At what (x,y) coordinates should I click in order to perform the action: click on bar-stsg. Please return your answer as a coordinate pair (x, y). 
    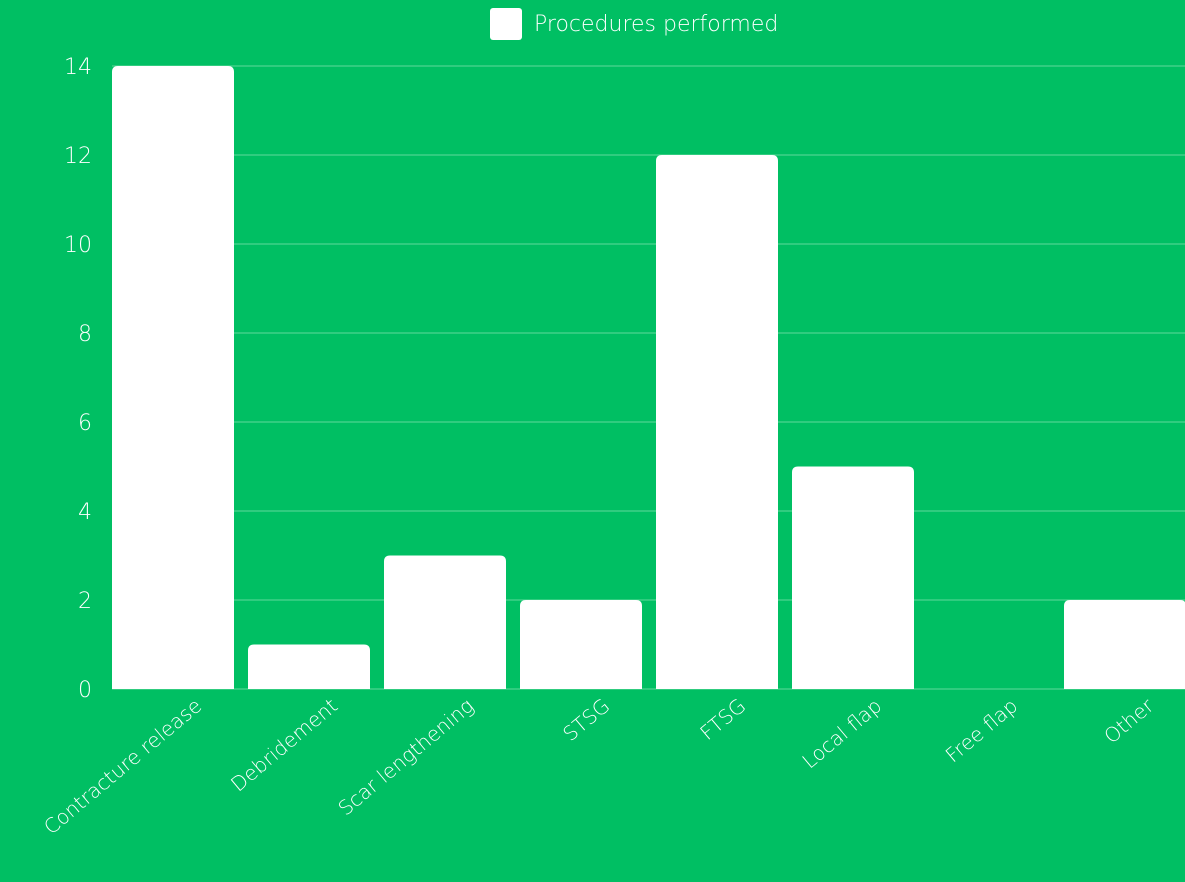
    Looking at the image, I should click on (581, 644).